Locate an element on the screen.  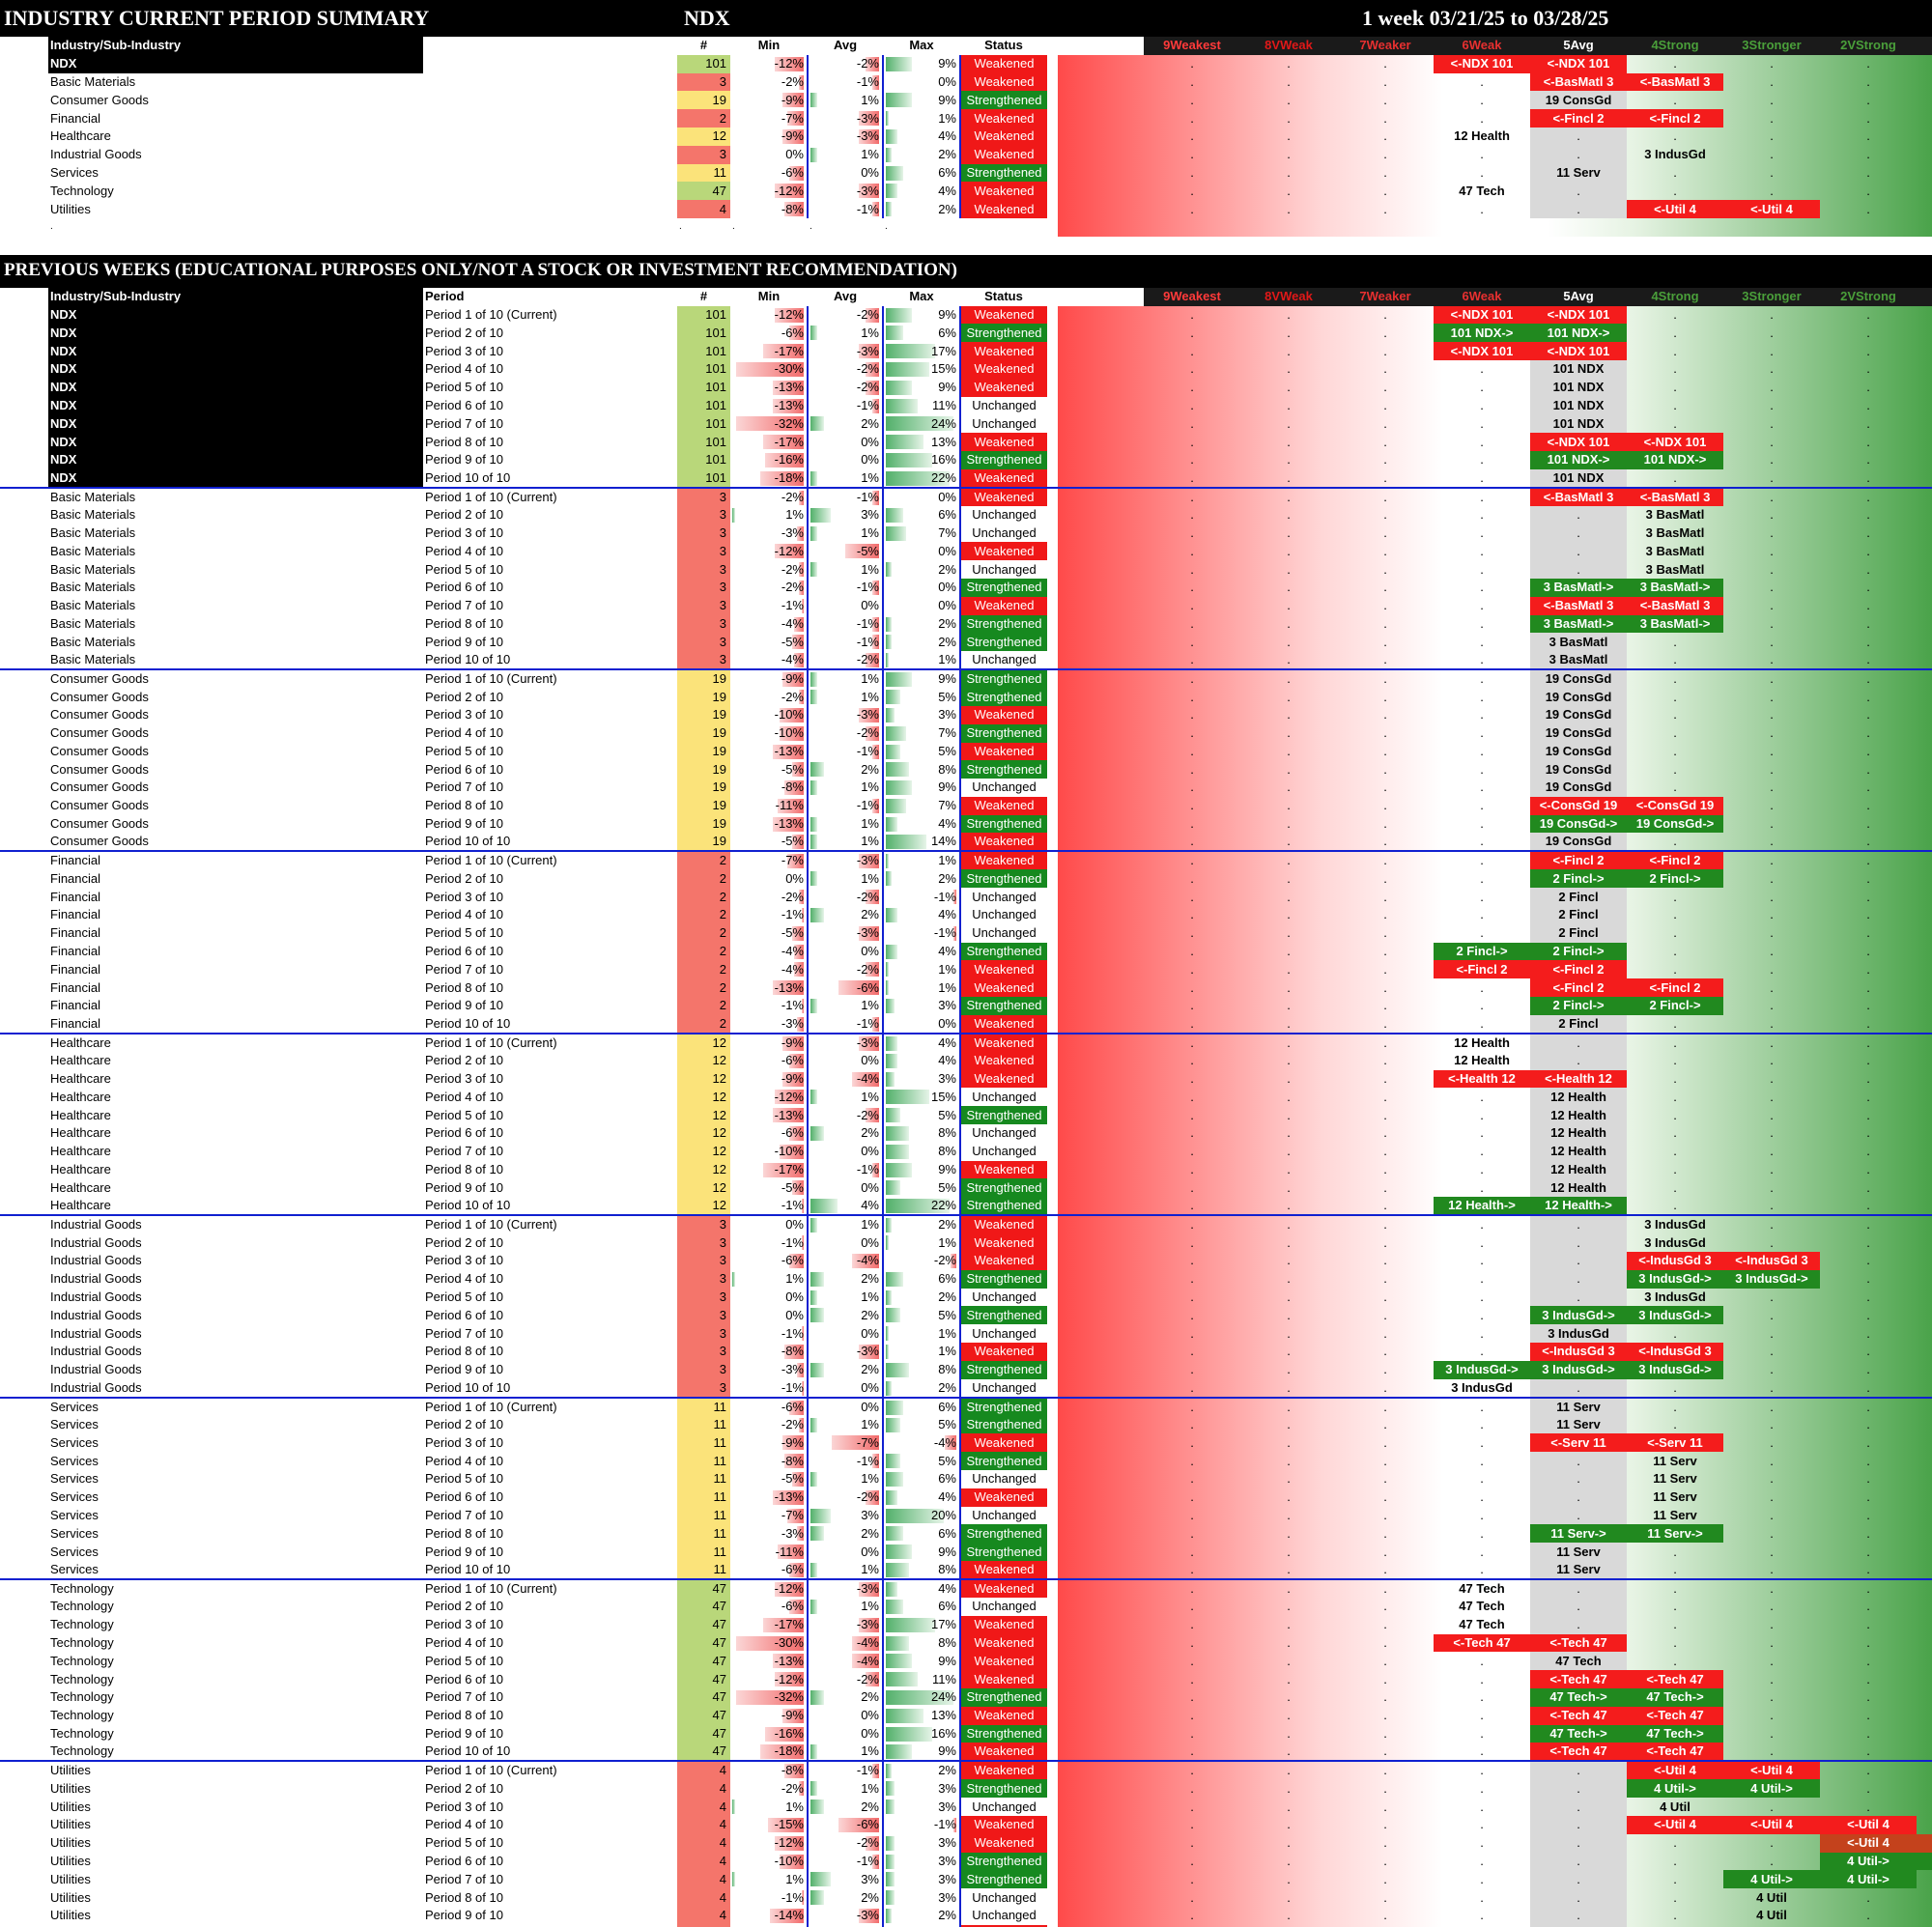
pct-max: 1% is located at coordinates (921, 860).